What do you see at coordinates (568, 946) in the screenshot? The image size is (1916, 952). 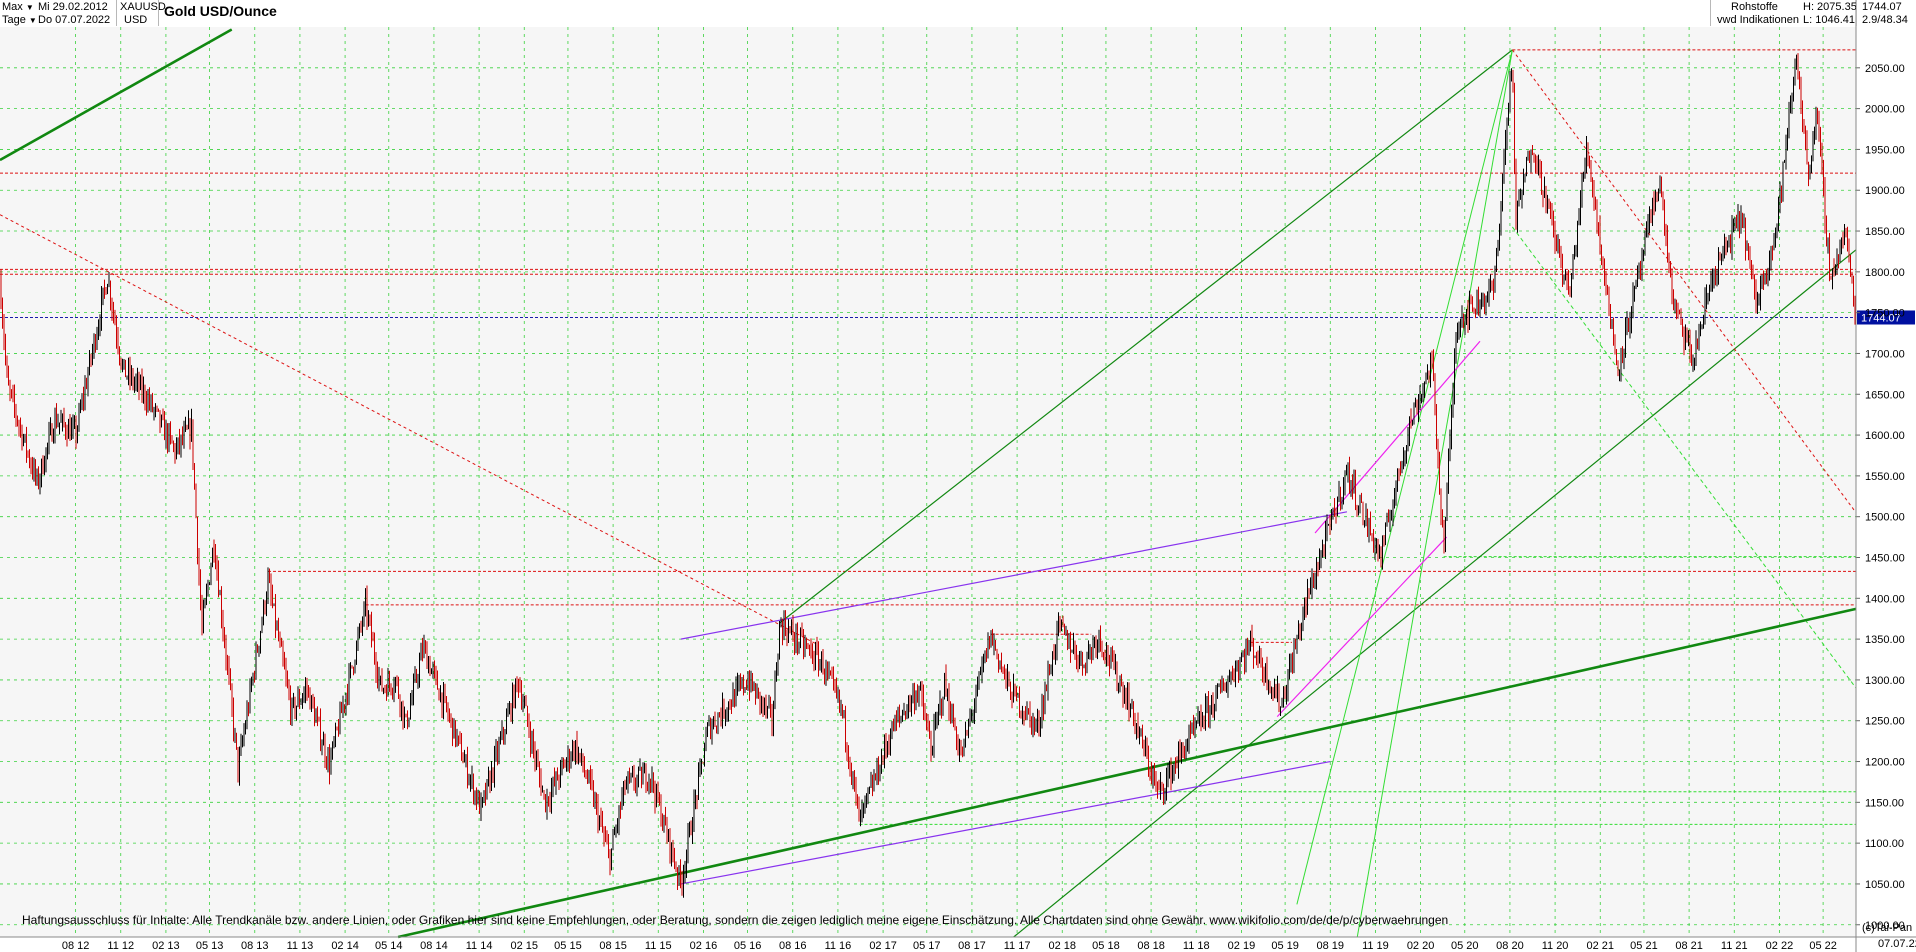 I see `x-tick-label: 05 15` at bounding box center [568, 946].